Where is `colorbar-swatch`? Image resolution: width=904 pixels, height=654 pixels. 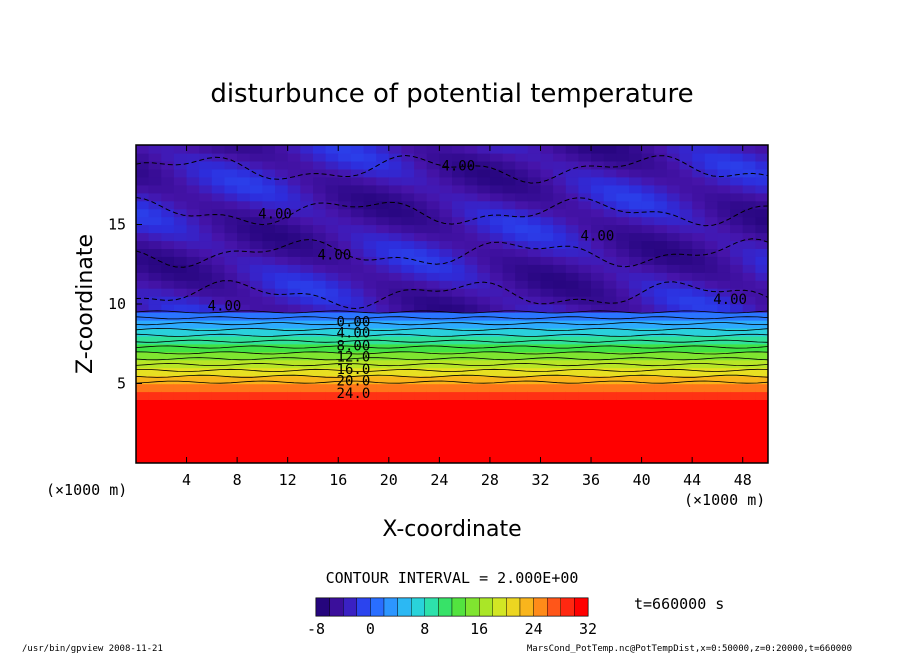 colorbar-swatch is located at coordinates (499, 607).